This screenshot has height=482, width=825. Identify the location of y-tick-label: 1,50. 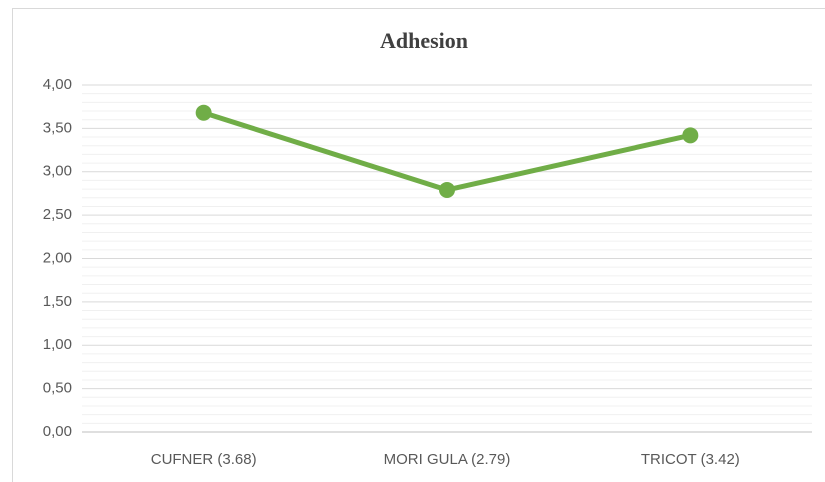
(57, 301).